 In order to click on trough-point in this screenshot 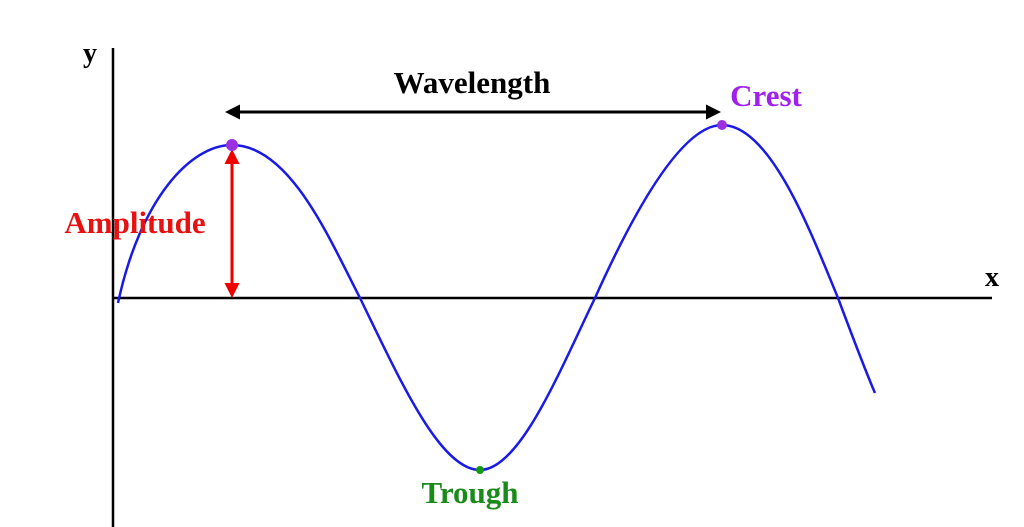, I will do `click(480, 470)`.